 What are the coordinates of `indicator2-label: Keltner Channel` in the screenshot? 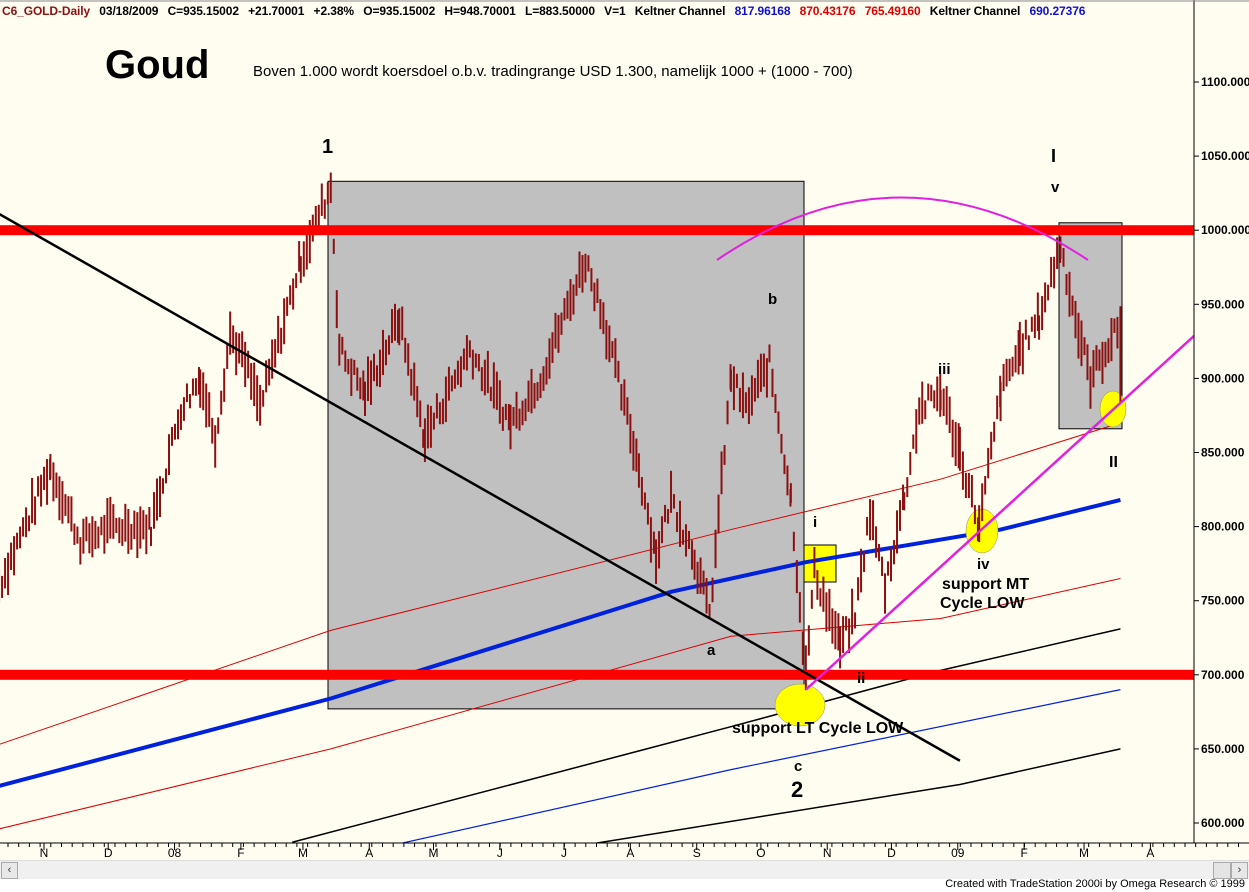 It's located at (975, 11).